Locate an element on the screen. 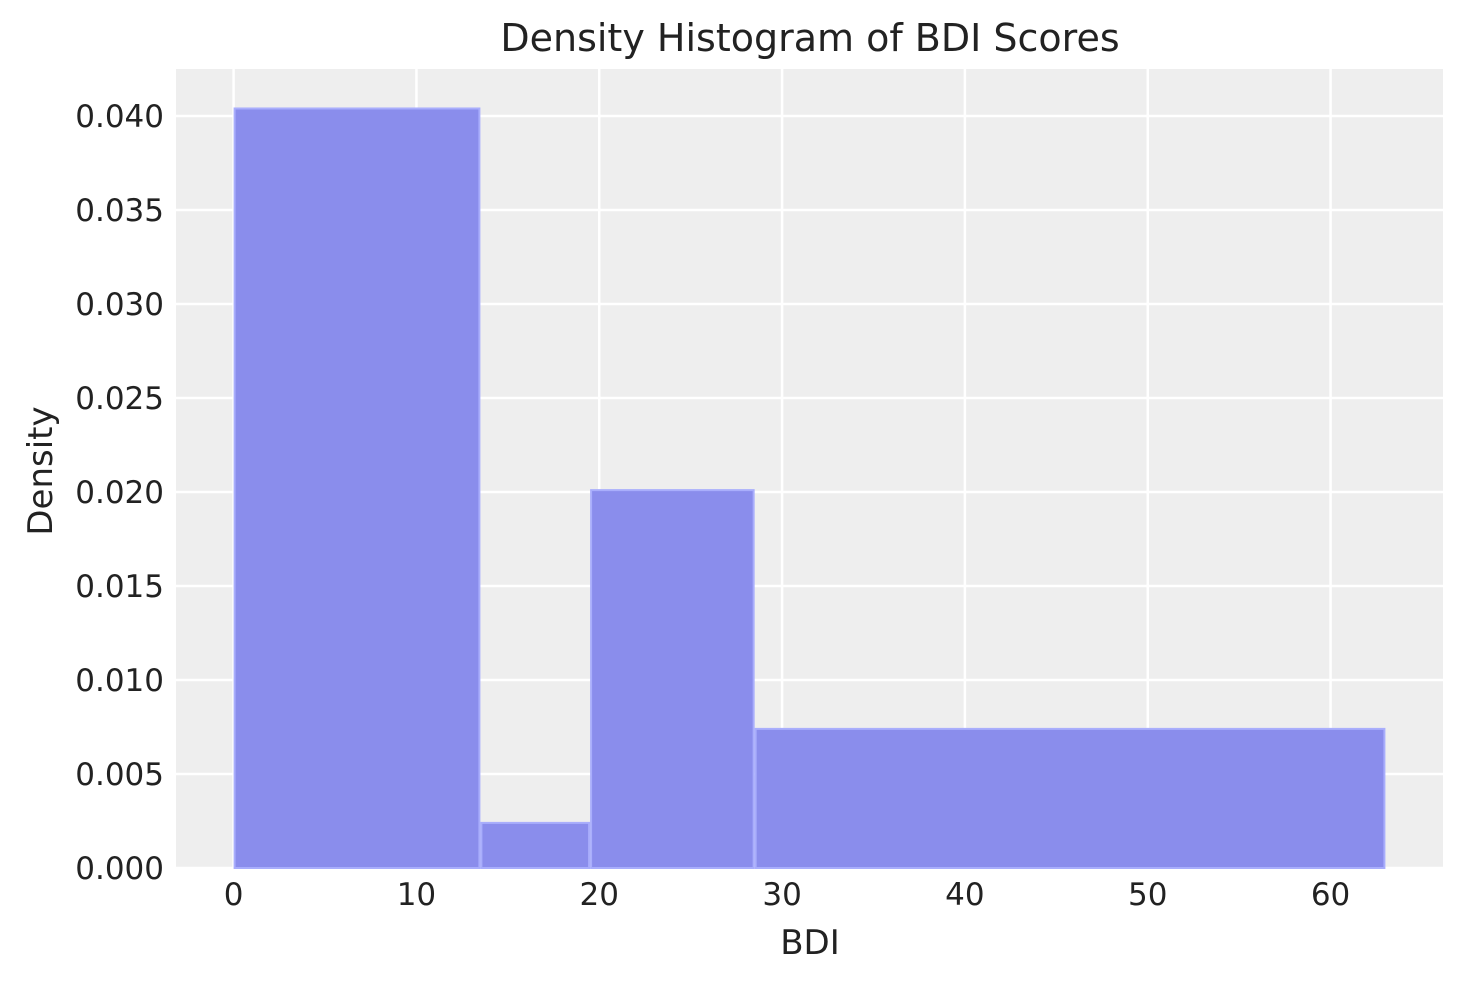 This screenshot has height=983, width=1463. y-tick-label: 0.025 is located at coordinates (119, 399).